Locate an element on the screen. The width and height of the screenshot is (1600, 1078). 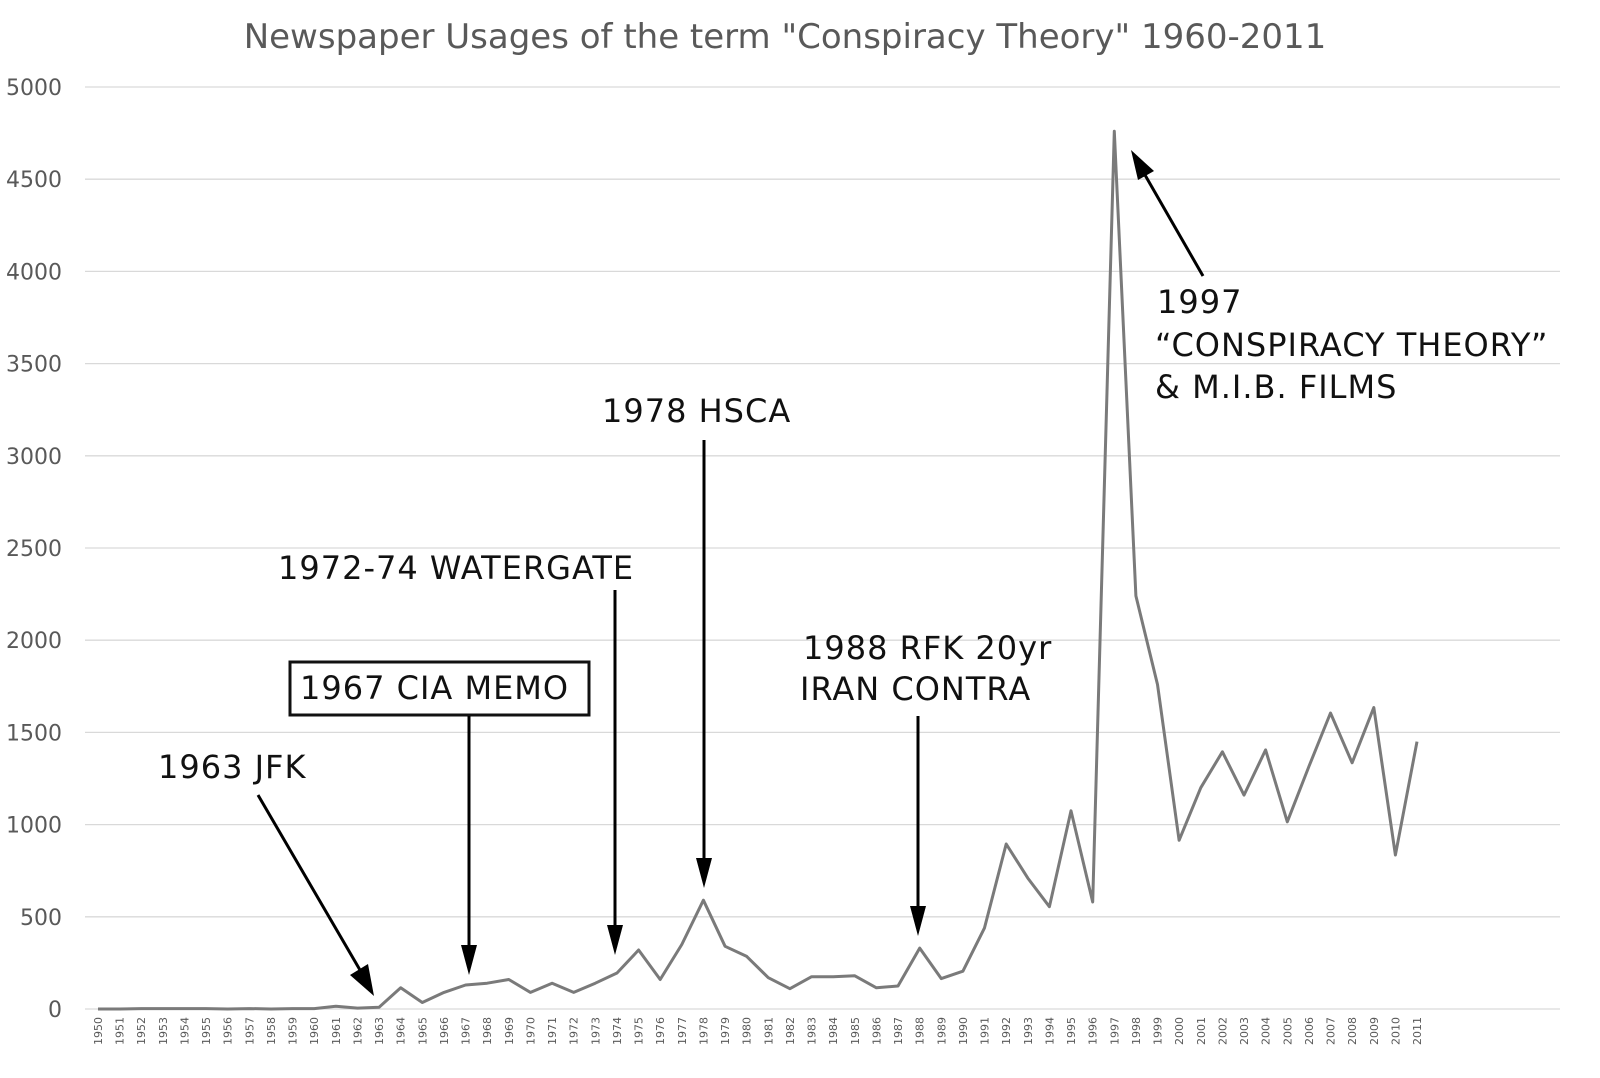
y-tick-label: 5000 is located at coordinates (34, 88).